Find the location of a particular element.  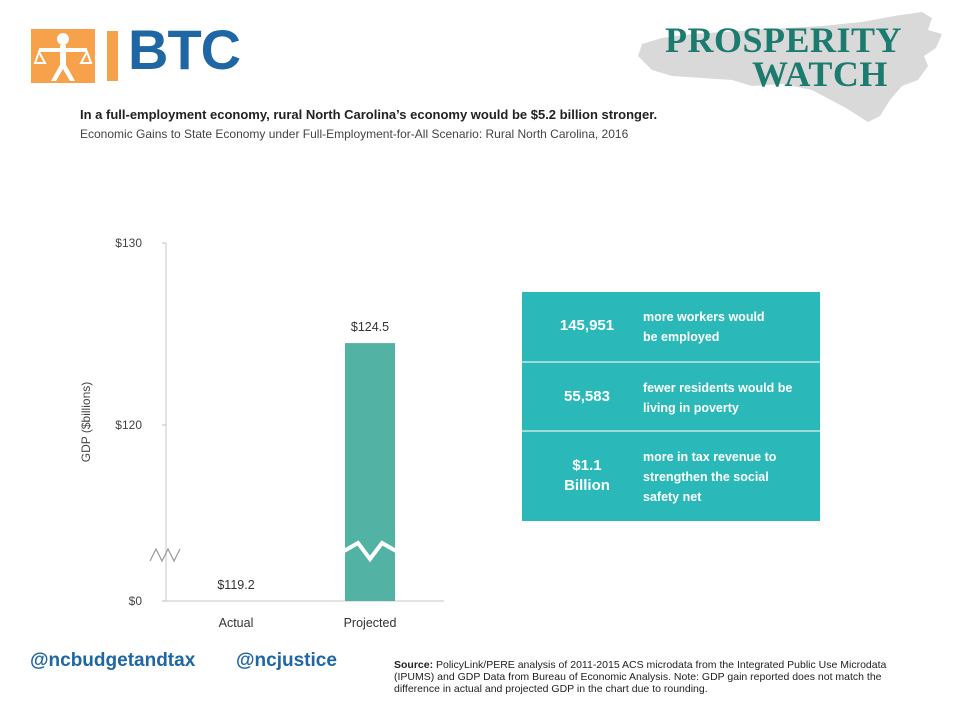

btc-logo: BTC is located at coordinates (184, 49).